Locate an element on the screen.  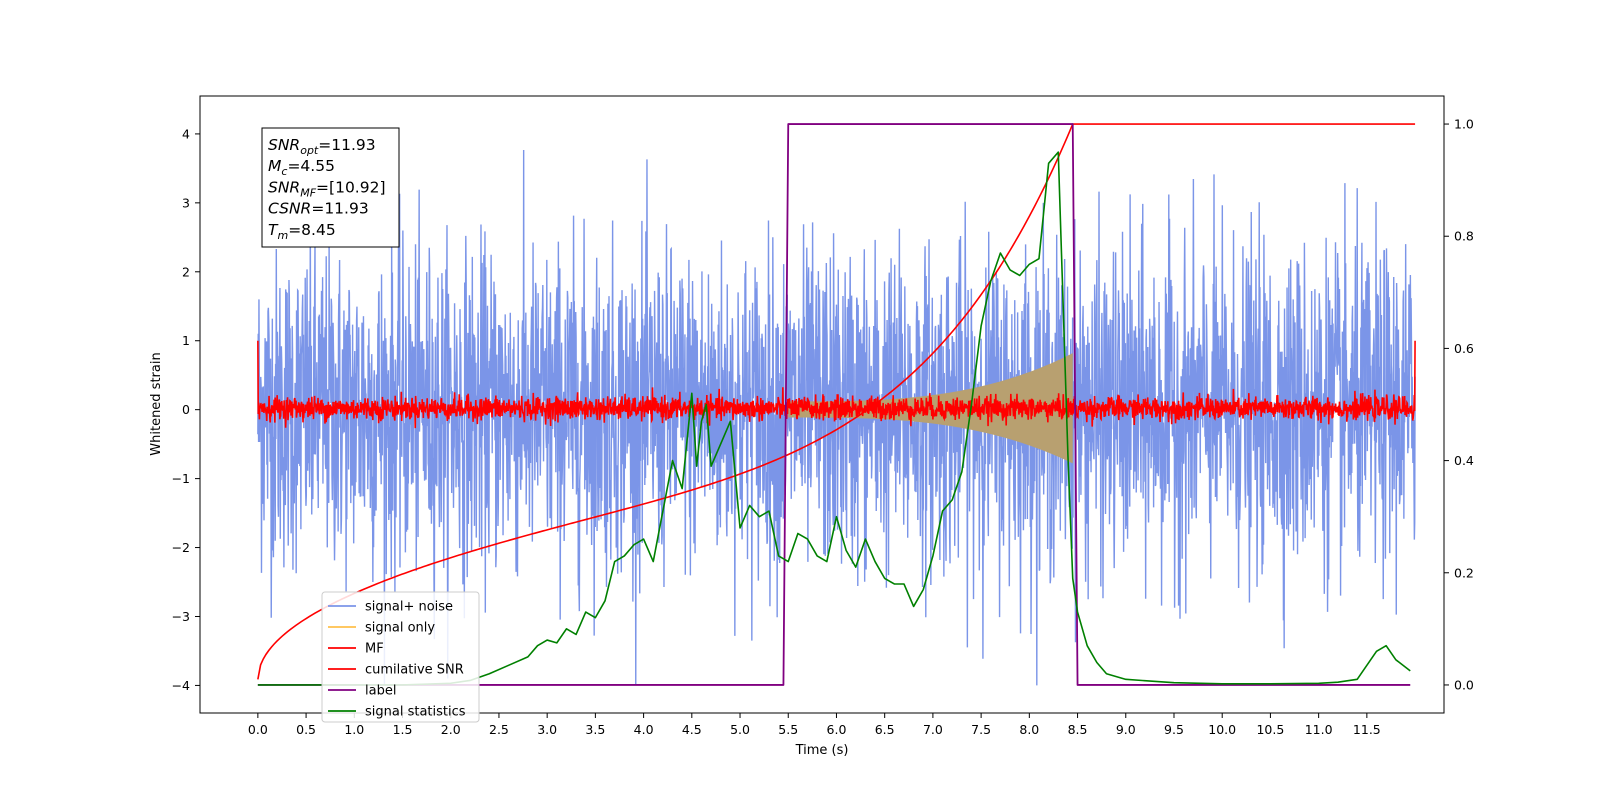
y-axis-left: 4 3 2 1 0 −1 −2 −3 −4 is located at coordinates (186, 409).